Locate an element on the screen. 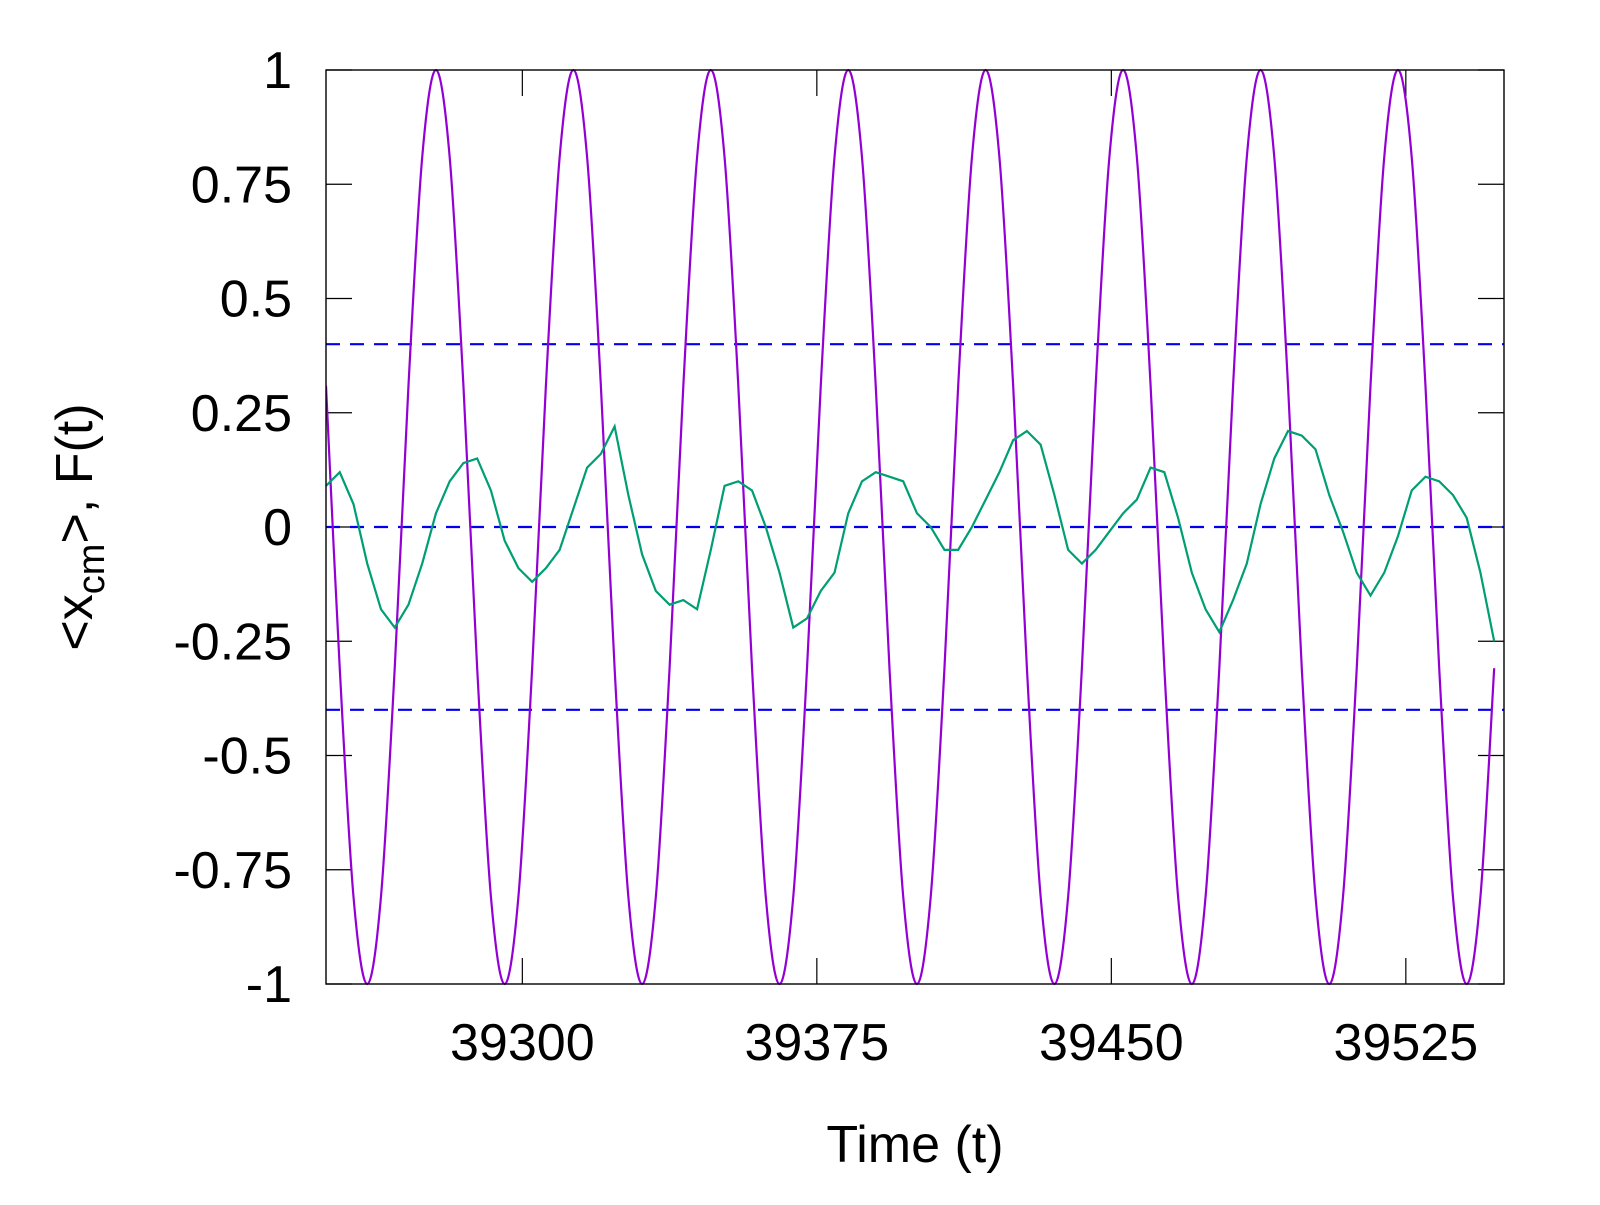  y-tick-label: 0.75 is located at coordinates (241, 185).